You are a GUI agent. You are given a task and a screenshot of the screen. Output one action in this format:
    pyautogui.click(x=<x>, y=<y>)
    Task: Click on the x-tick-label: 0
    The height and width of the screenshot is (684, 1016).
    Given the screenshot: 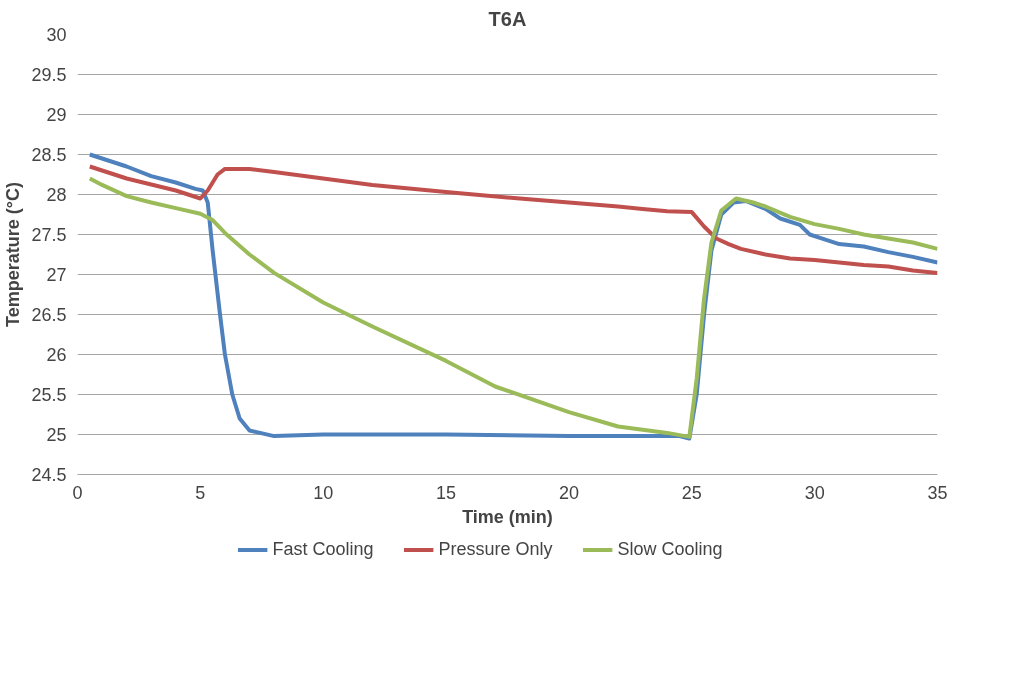 What is the action you would take?
    pyautogui.click(x=77, y=492)
    